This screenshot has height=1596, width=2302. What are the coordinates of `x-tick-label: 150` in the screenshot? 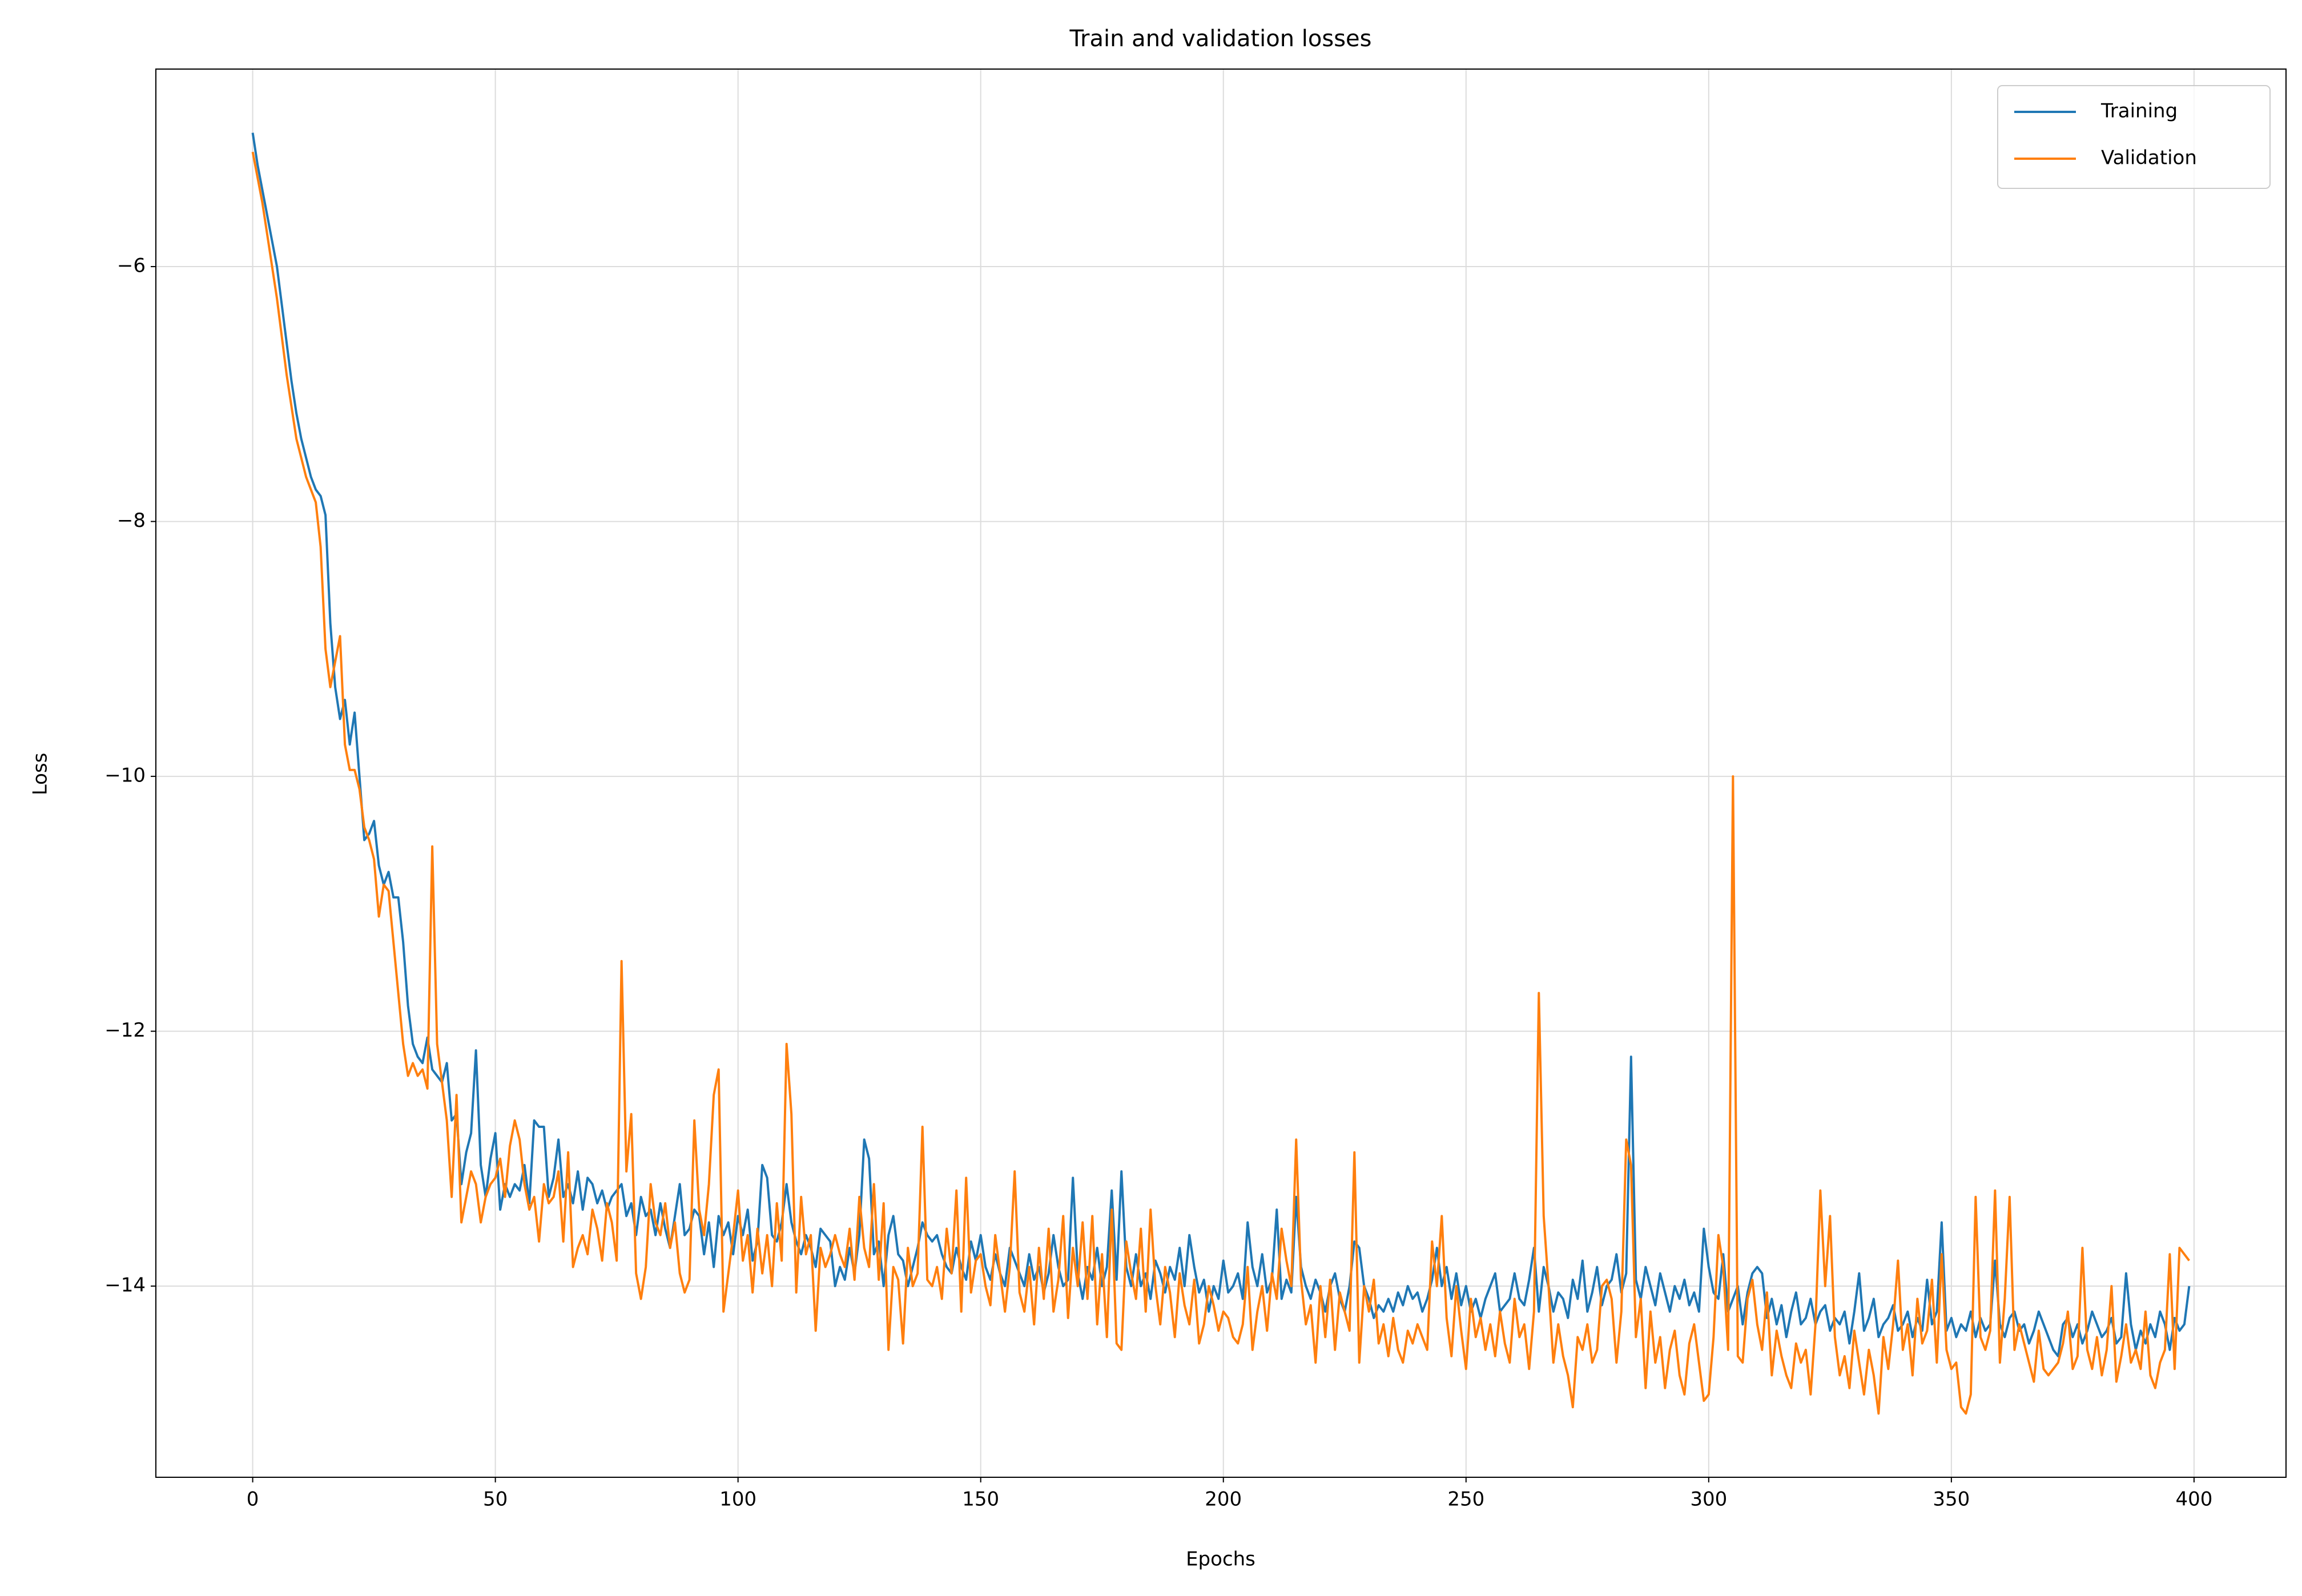 It's located at (980, 1499).